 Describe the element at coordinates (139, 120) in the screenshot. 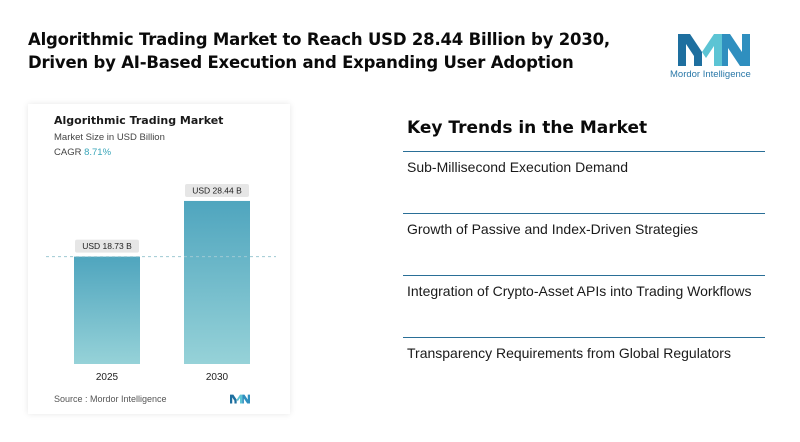

I see `chart-title: Algorithmic Trading Market` at that location.